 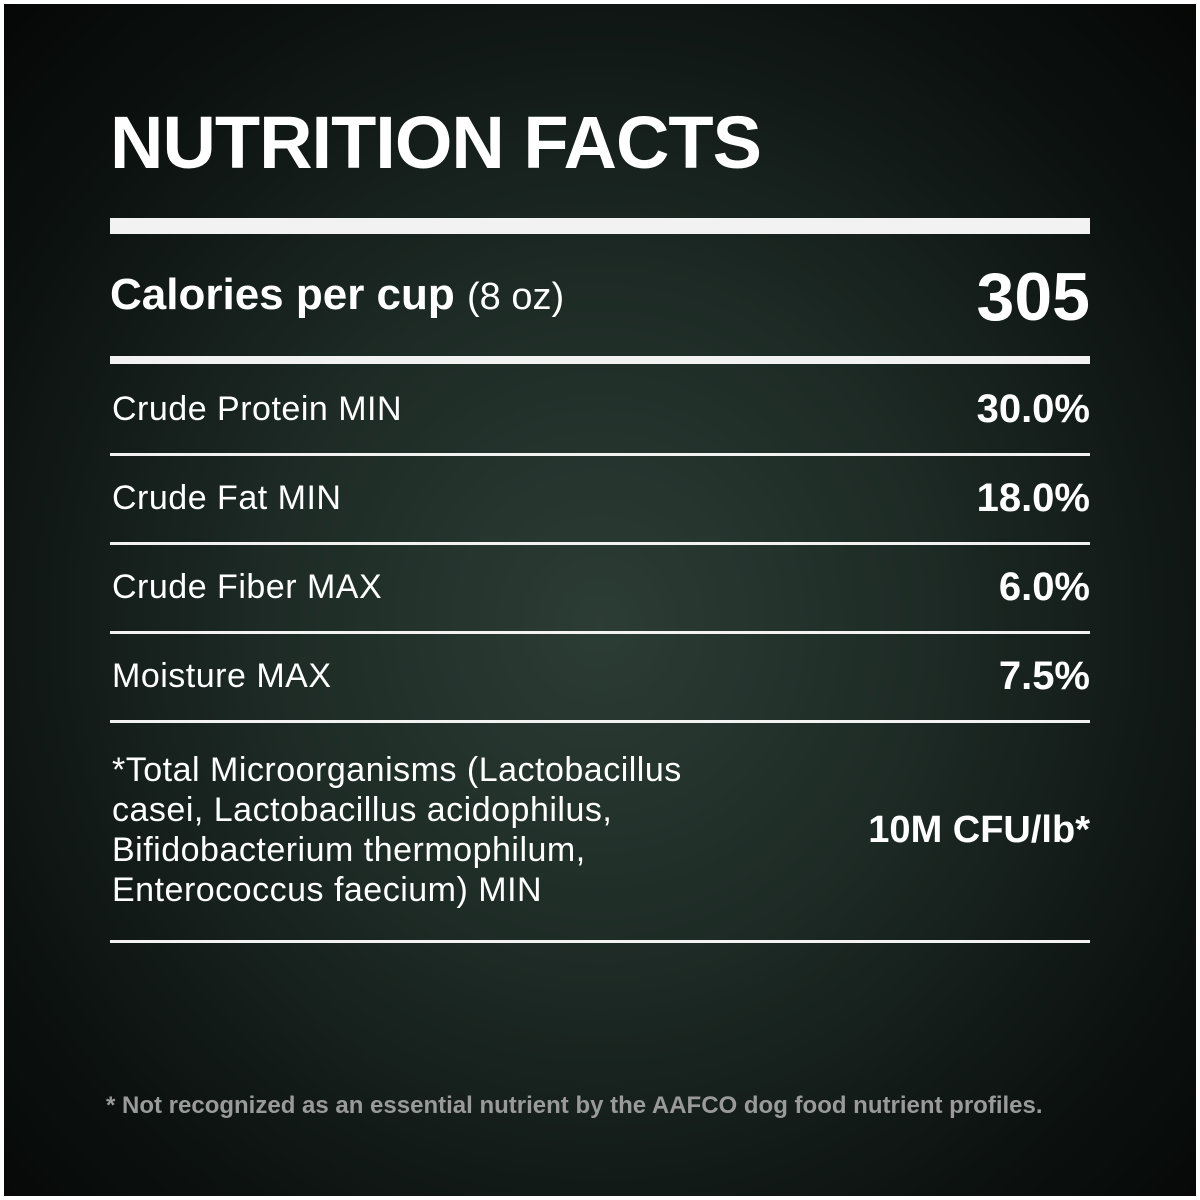 I want to click on title: NUTRITION FACTS, so click(x=436, y=142).